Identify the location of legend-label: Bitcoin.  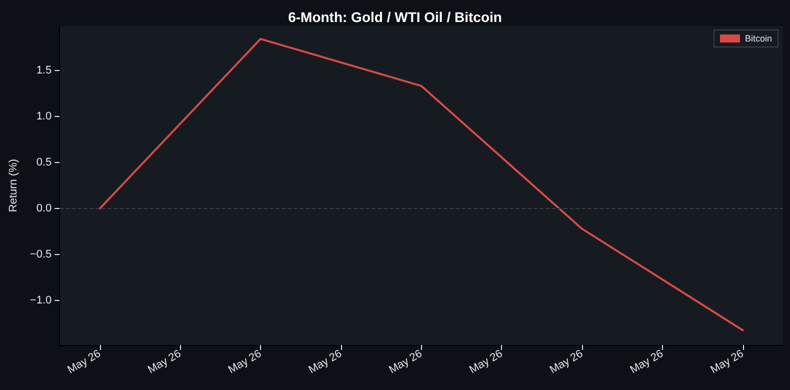
(758, 39).